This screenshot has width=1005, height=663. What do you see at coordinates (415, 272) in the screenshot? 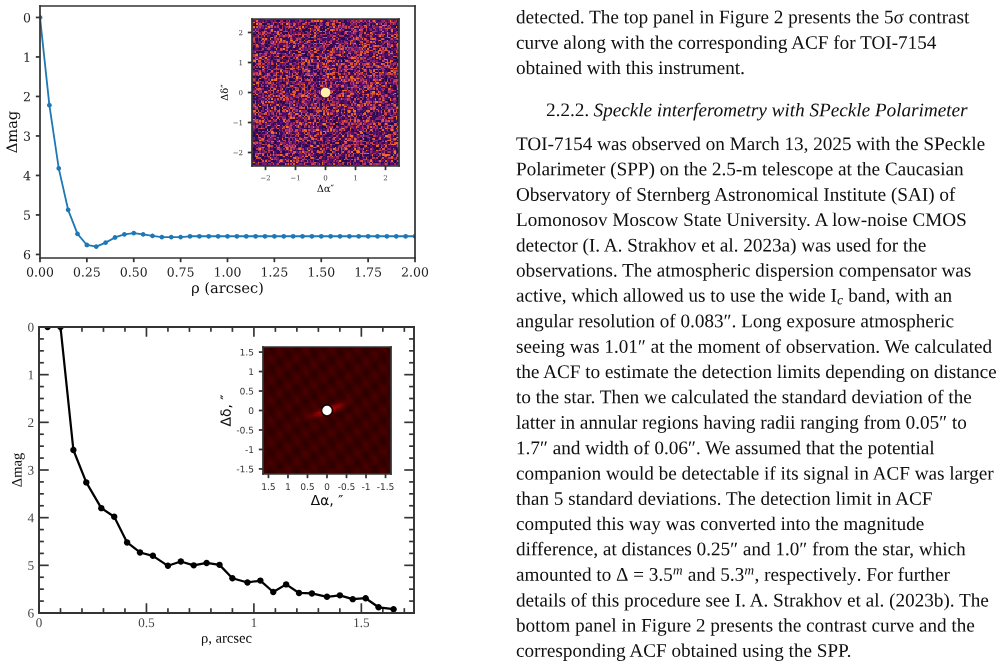
I see `x-tick-label: 2.00` at bounding box center [415, 272].